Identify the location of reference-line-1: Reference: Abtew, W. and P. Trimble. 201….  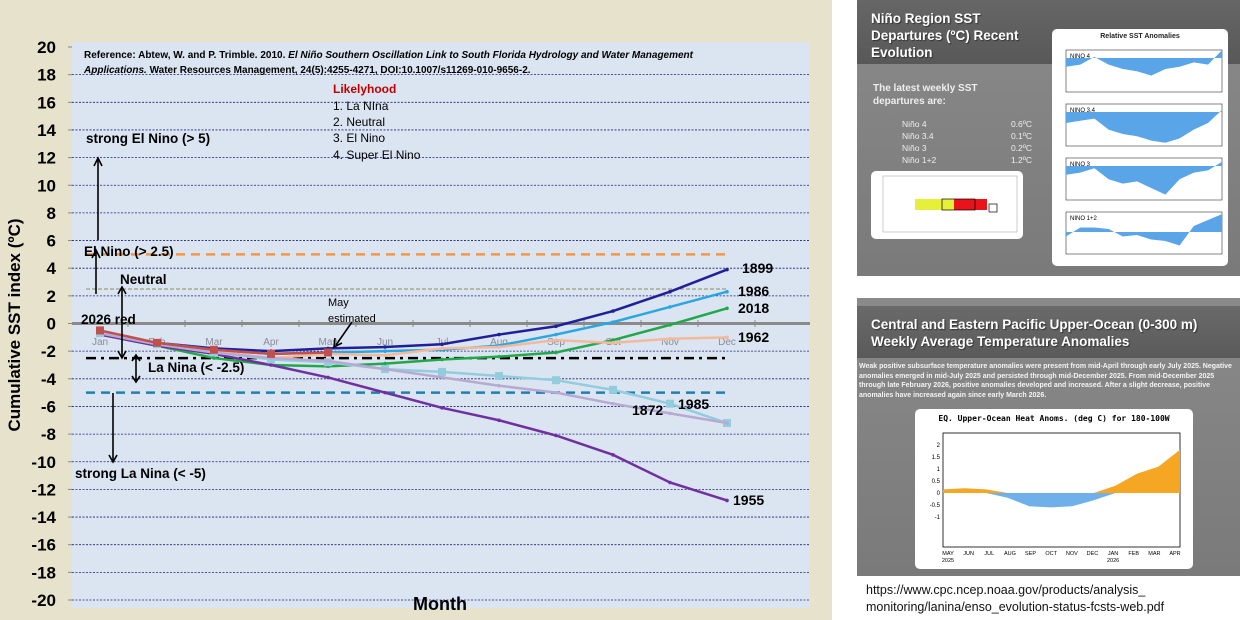
(389, 55).